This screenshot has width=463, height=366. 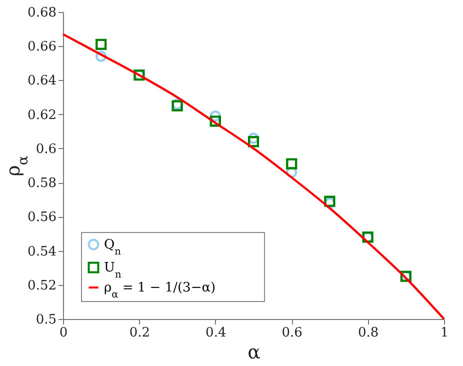 I want to click on x-tick-label: 0, so click(x=63, y=333).